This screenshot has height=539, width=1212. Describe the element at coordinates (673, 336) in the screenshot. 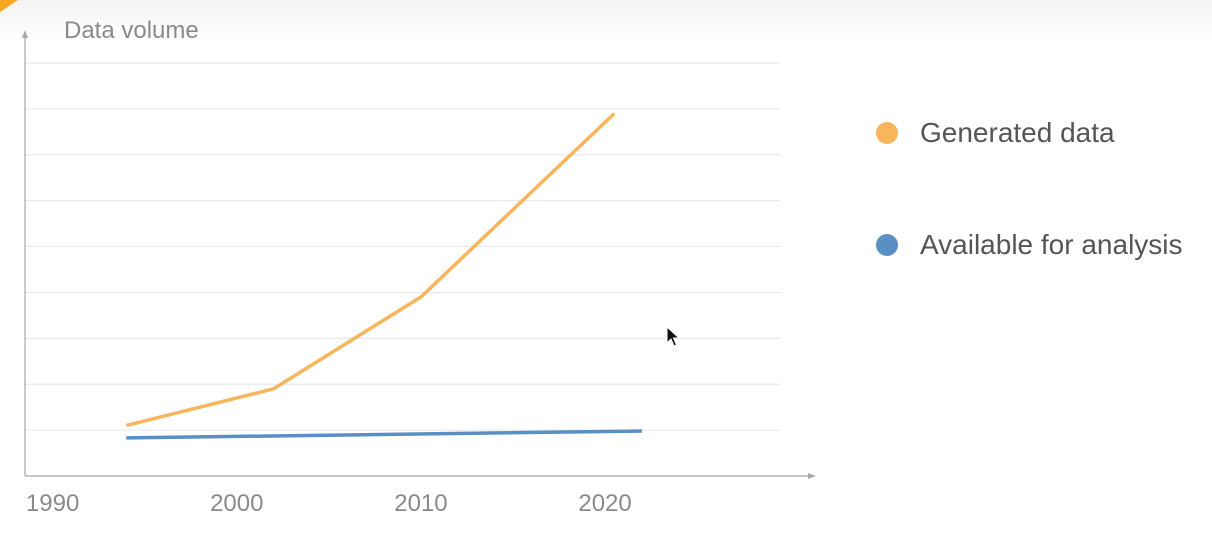

I see `mouse-pointer-icon` at that location.